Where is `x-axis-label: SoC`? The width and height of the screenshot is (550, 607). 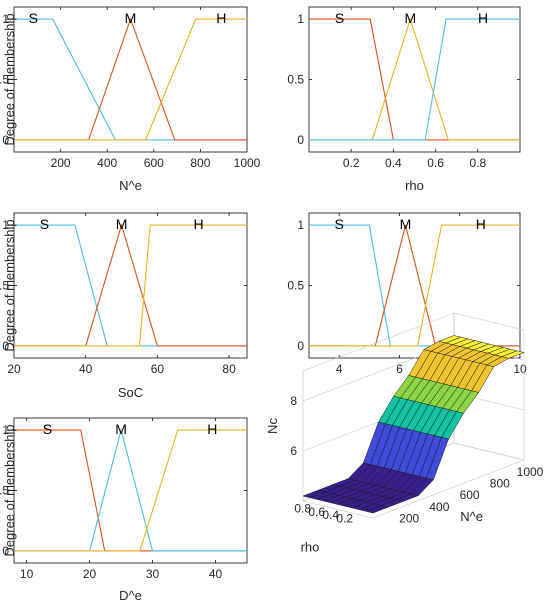 x-axis-label: SoC is located at coordinates (130, 392).